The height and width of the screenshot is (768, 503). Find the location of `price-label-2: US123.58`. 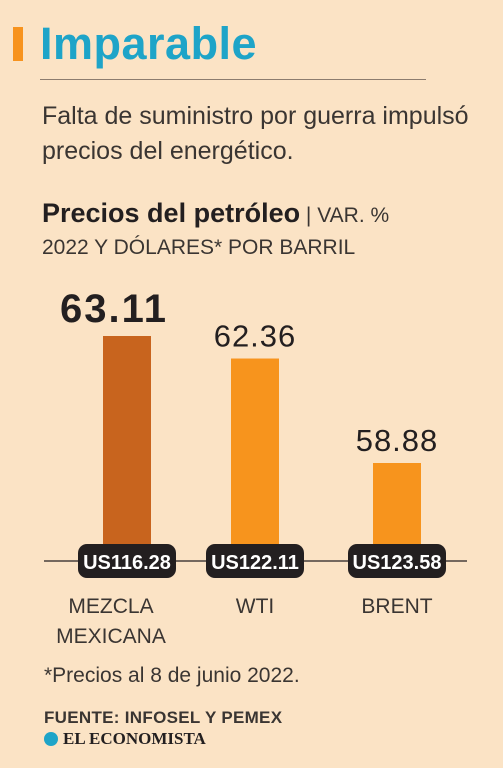

price-label-2: US123.58 is located at coordinates (397, 563).